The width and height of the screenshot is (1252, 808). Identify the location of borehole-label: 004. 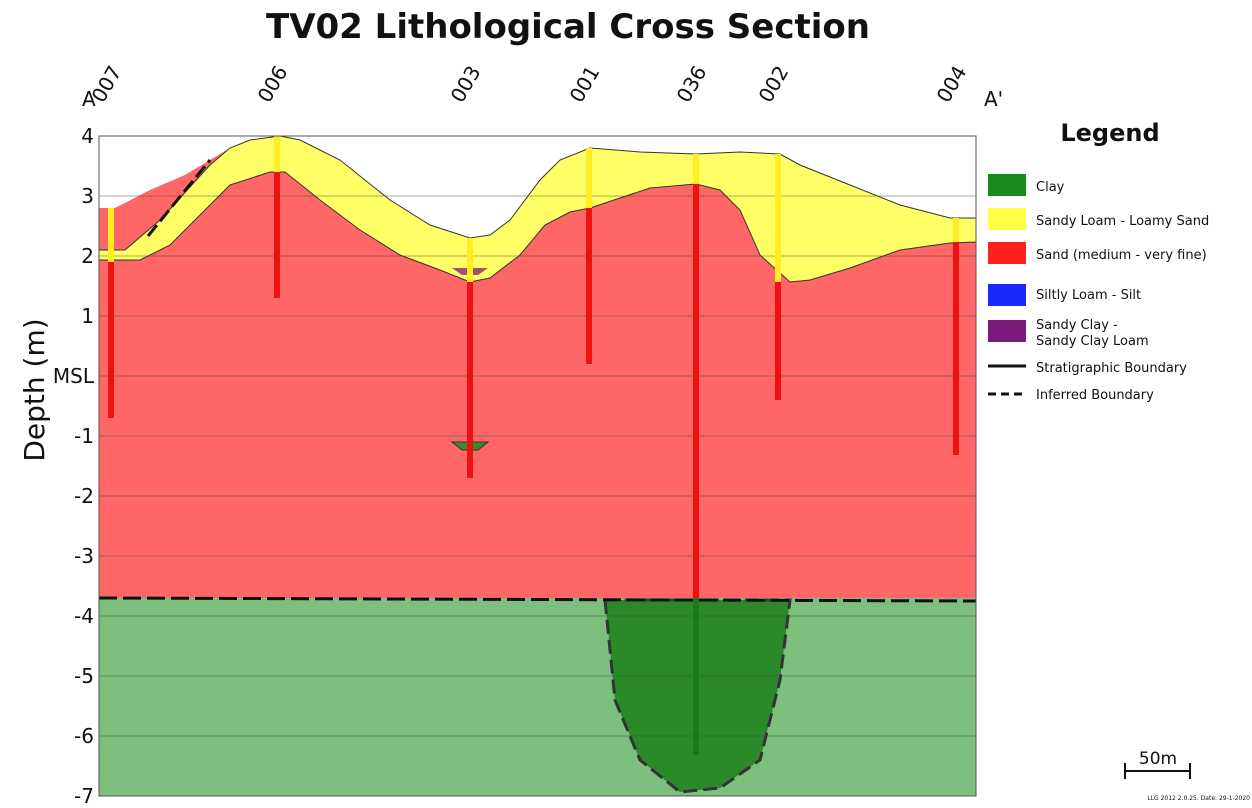
(952, 83).